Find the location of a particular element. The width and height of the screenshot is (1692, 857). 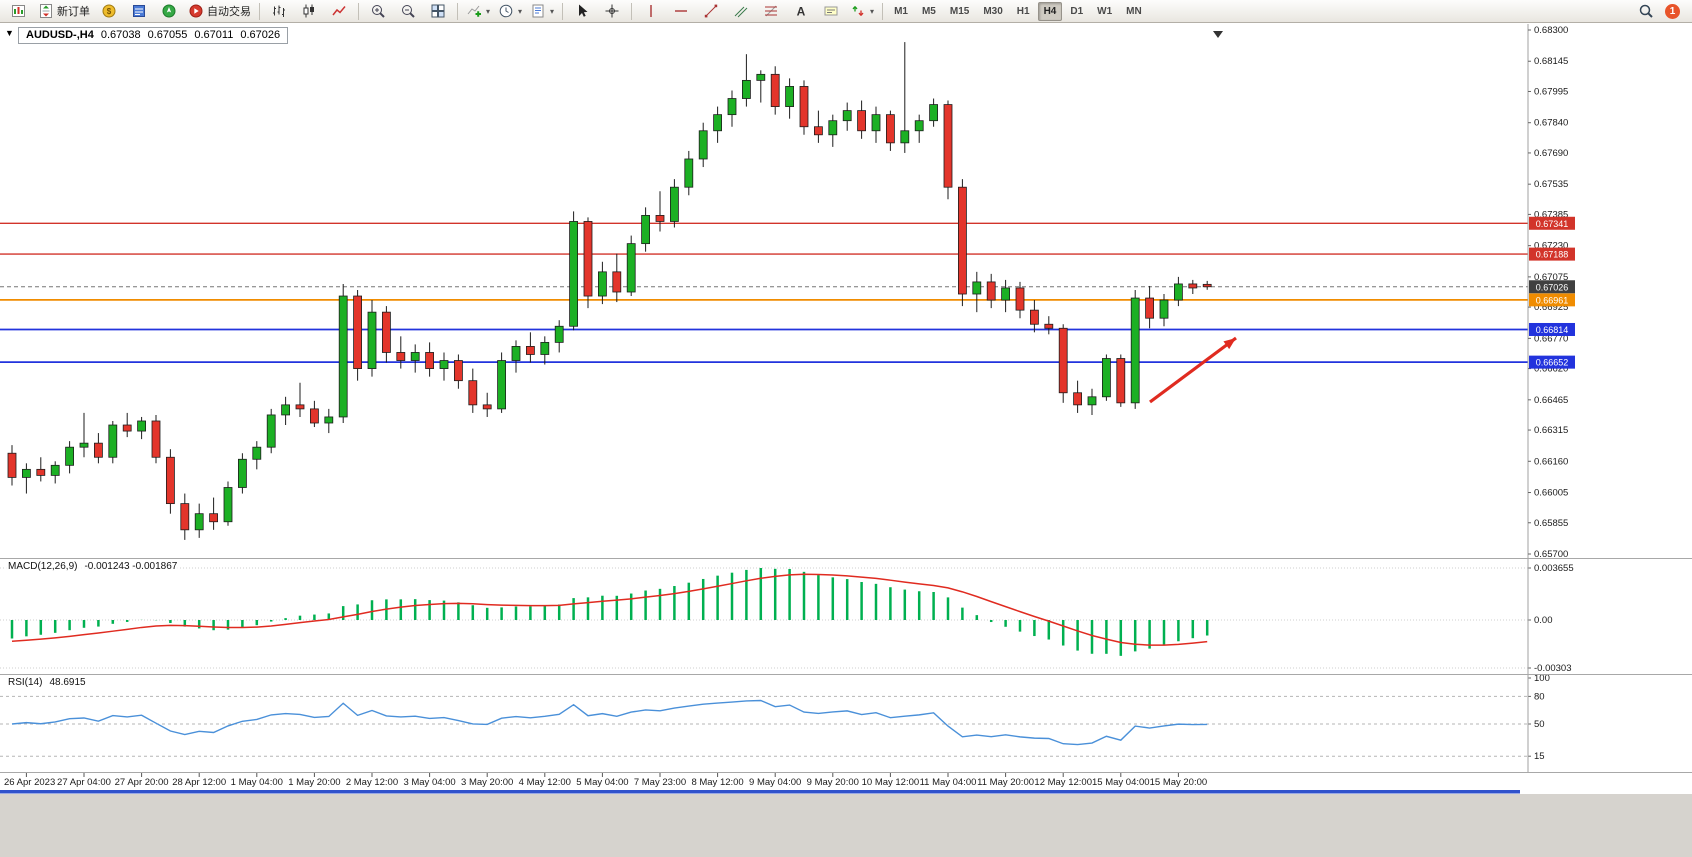

close-value: 0.67026 is located at coordinates (260, 35).